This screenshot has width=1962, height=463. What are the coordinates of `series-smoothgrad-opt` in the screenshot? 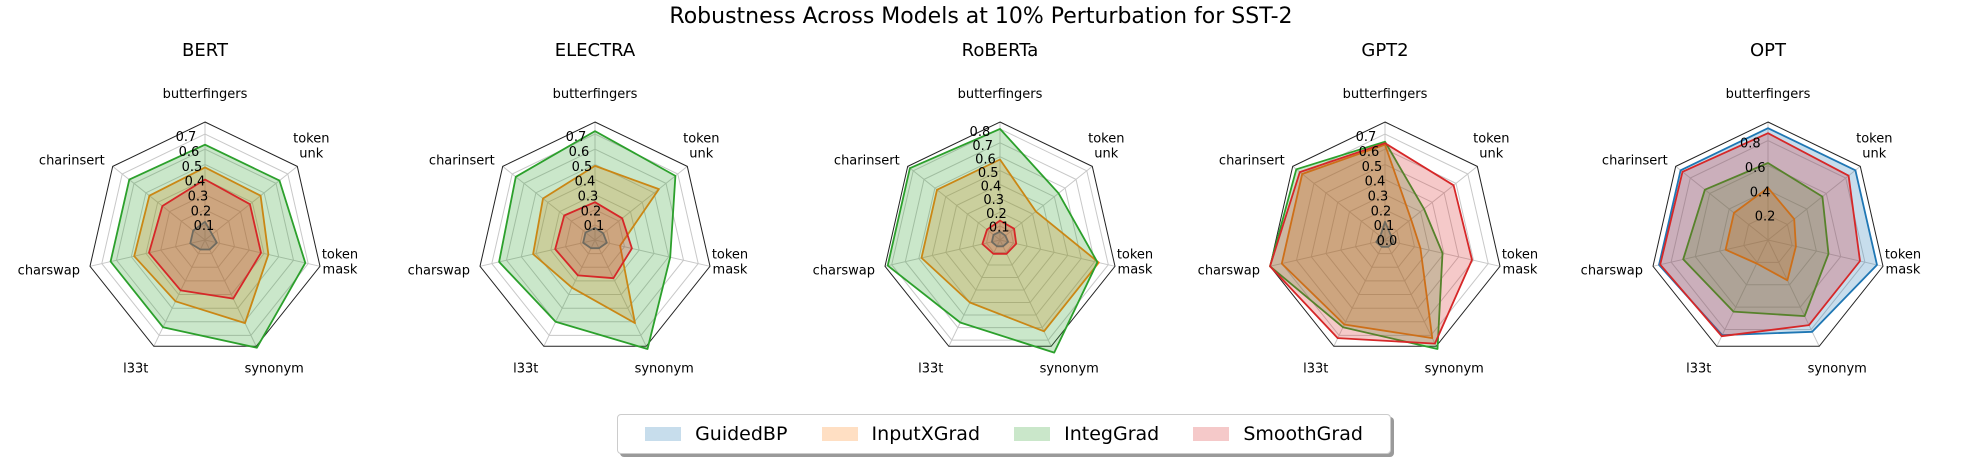 It's located at (1760, 235).